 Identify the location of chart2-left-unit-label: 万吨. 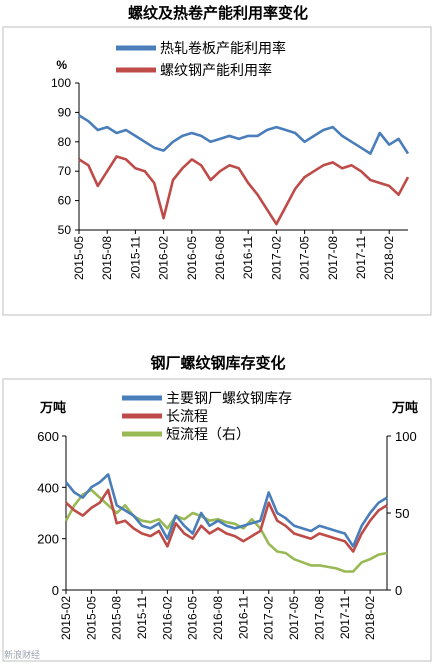
(52, 408).